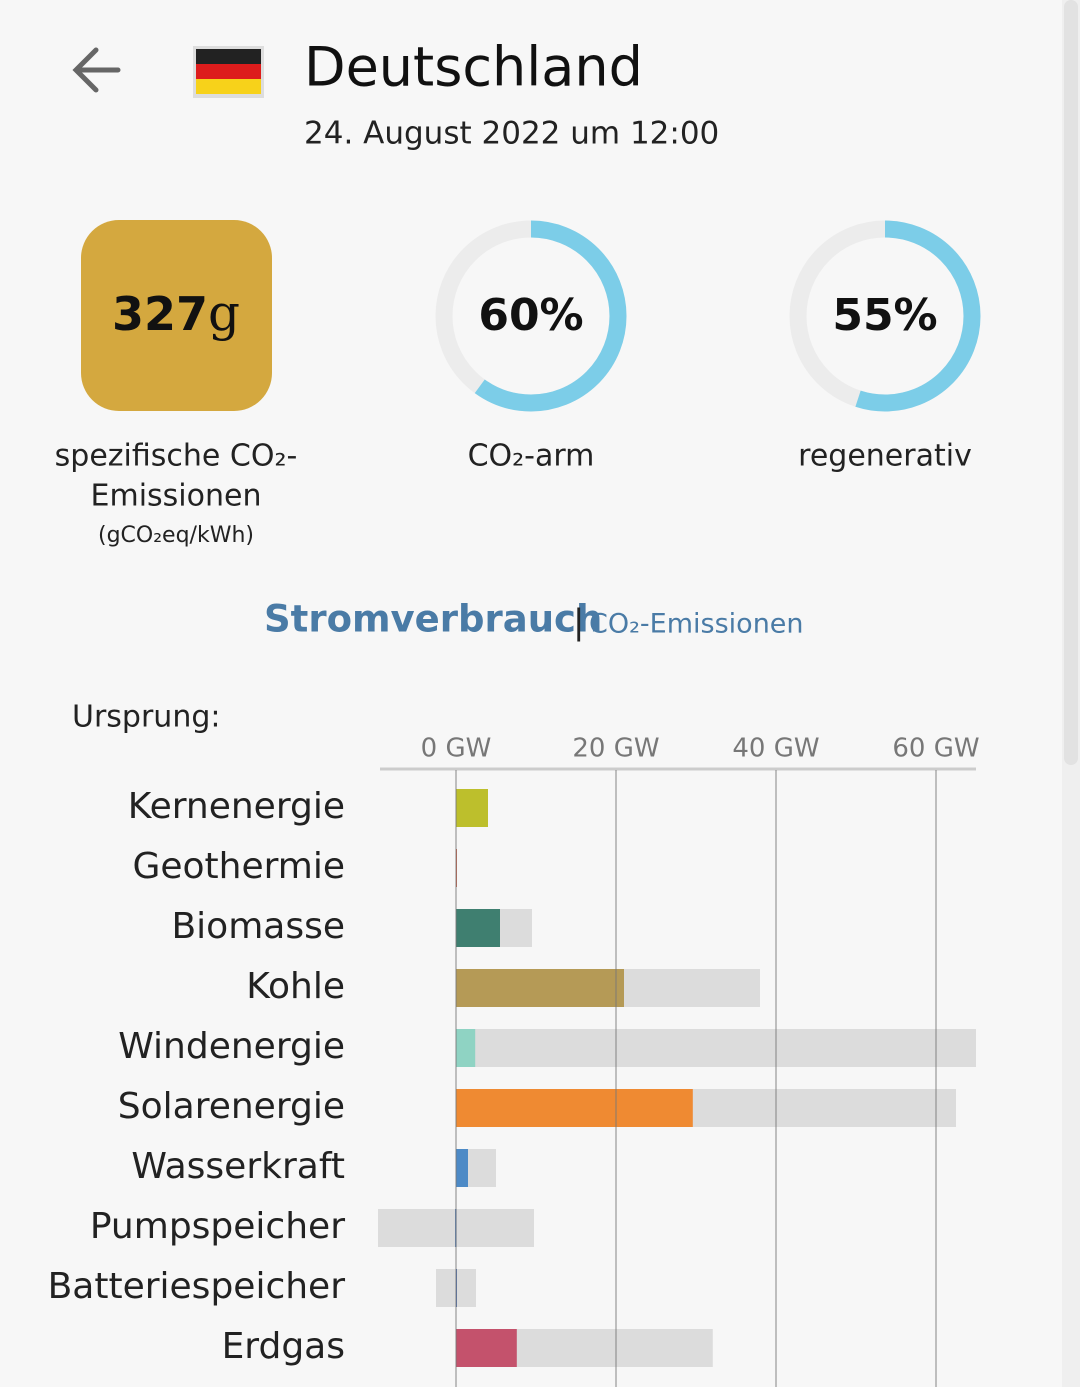 The height and width of the screenshot is (1387, 1080). I want to click on category-label: Wasserkraft, so click(238, 1166).